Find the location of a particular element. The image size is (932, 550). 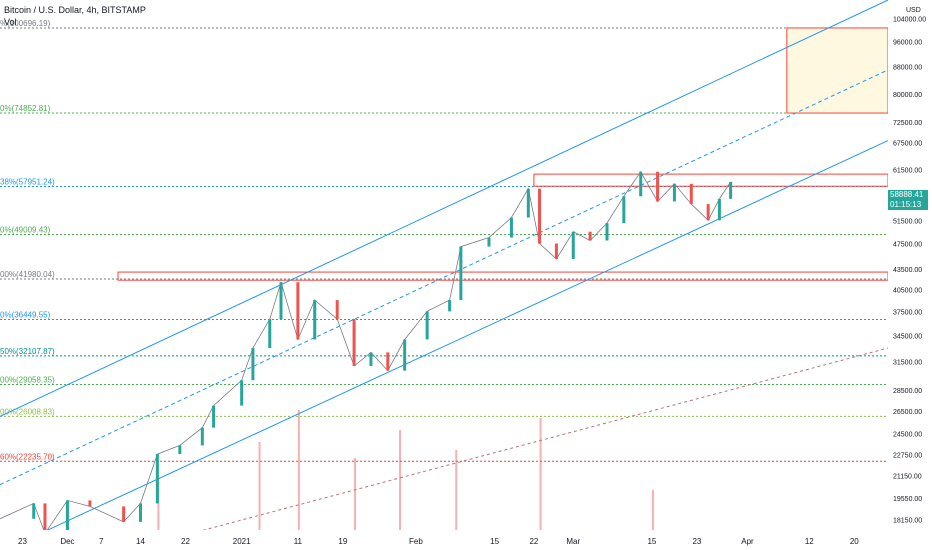

price-tick-label: 47500.00 is located at coordinates (907, 245).